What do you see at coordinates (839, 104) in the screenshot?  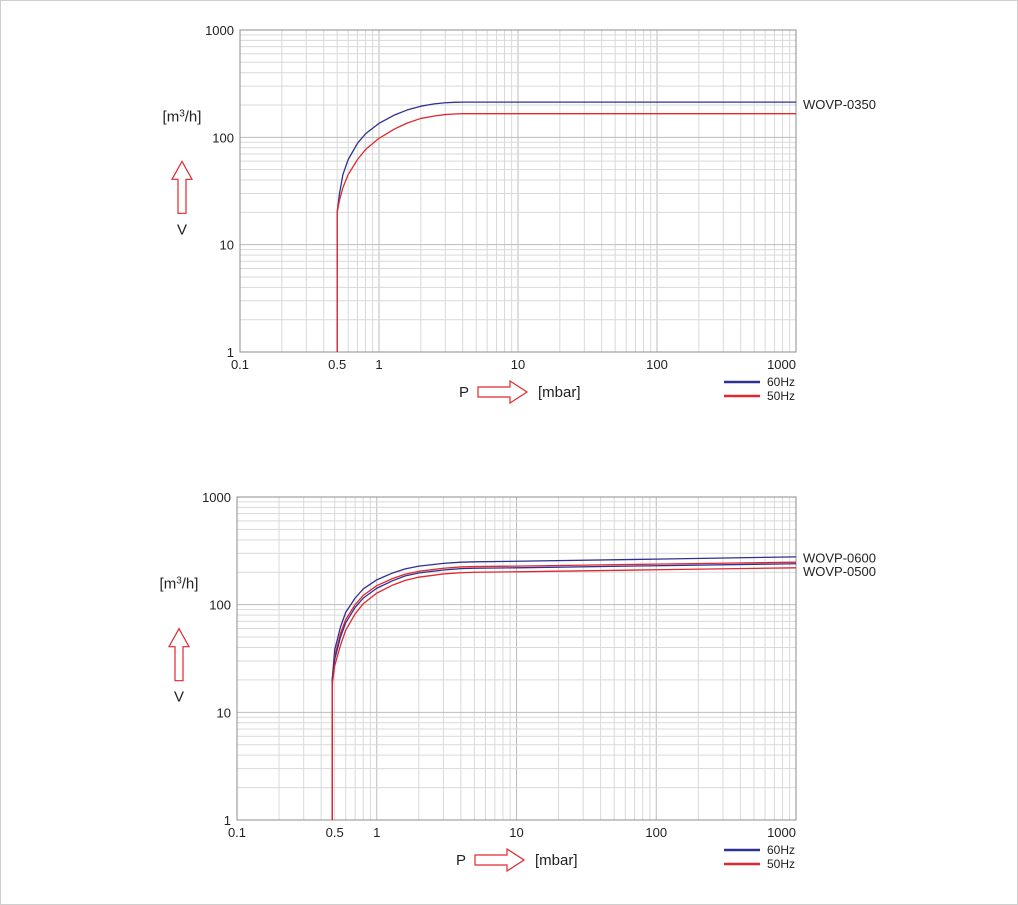 I see `model-label: WOVP-0350` at bounding box center [839, 104].